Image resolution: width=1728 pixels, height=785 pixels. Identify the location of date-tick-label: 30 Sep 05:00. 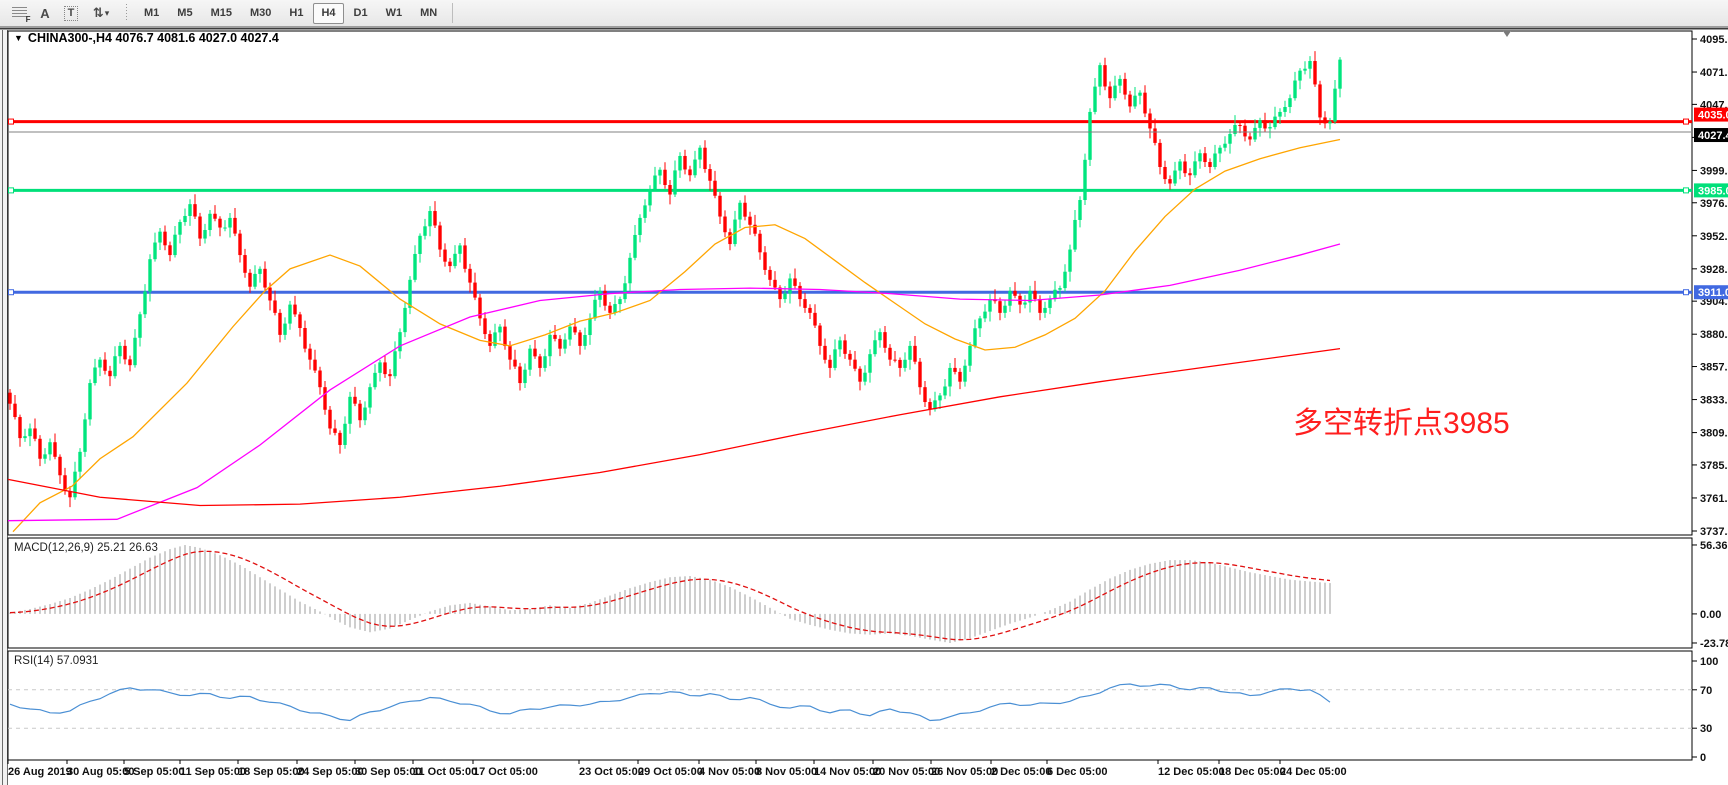
(388, 772).